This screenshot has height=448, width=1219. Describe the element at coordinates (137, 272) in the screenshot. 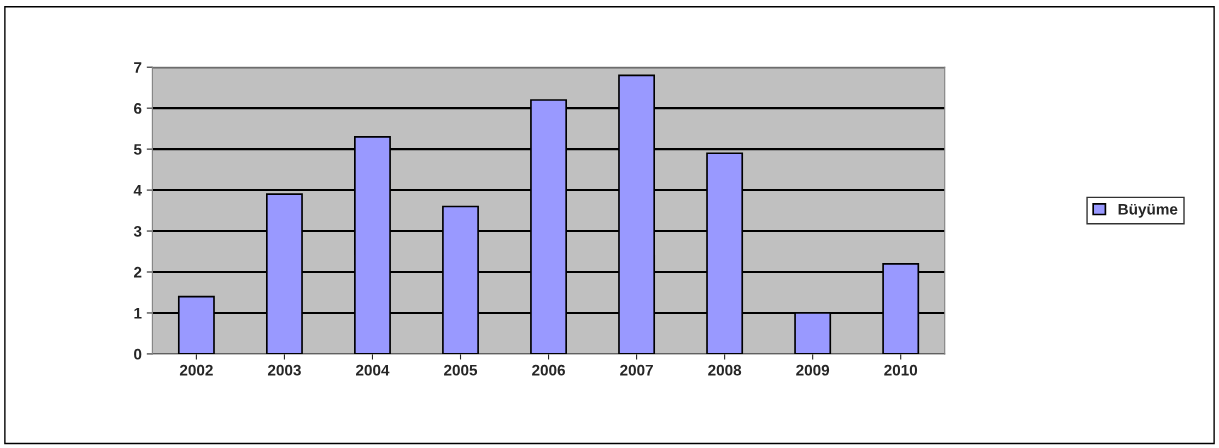

I see `y-tick-label: 2` at that location.